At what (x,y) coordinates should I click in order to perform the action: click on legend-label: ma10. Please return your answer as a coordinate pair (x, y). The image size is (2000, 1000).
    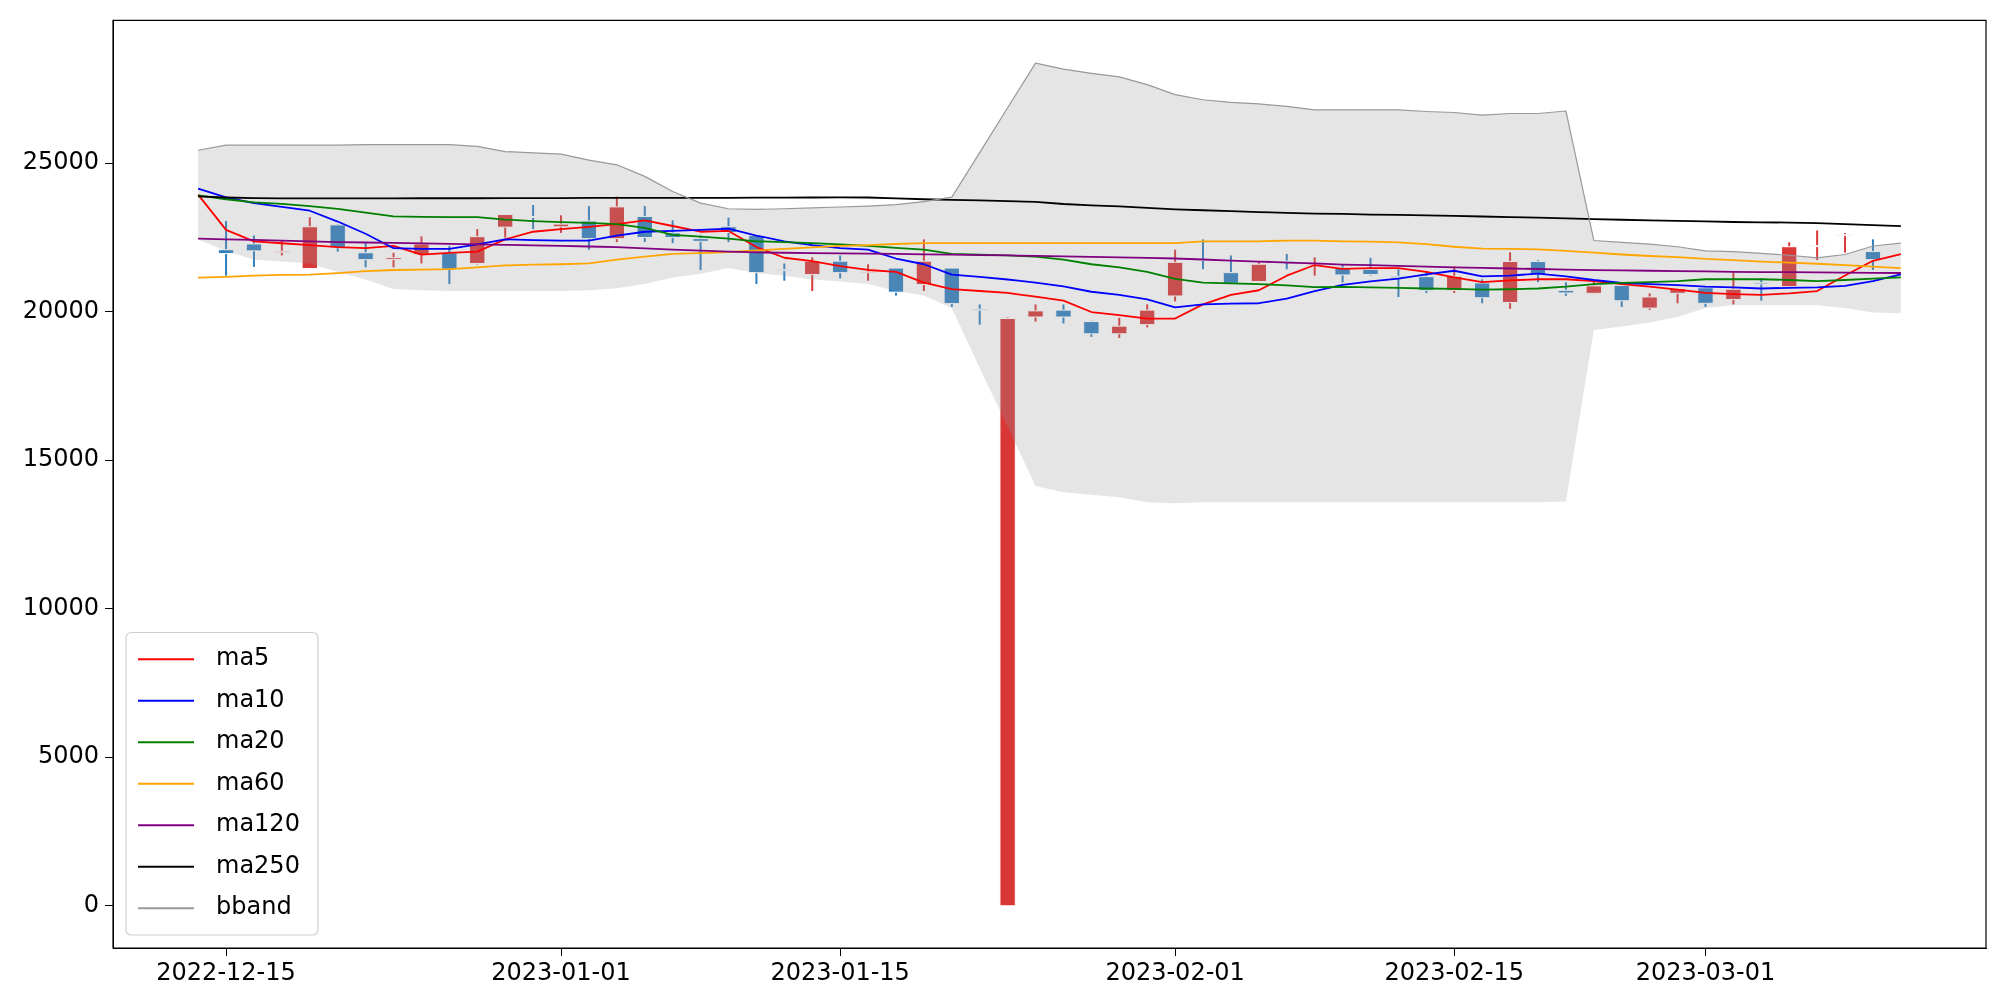
    Looking at the image, I should click on (250, 698).